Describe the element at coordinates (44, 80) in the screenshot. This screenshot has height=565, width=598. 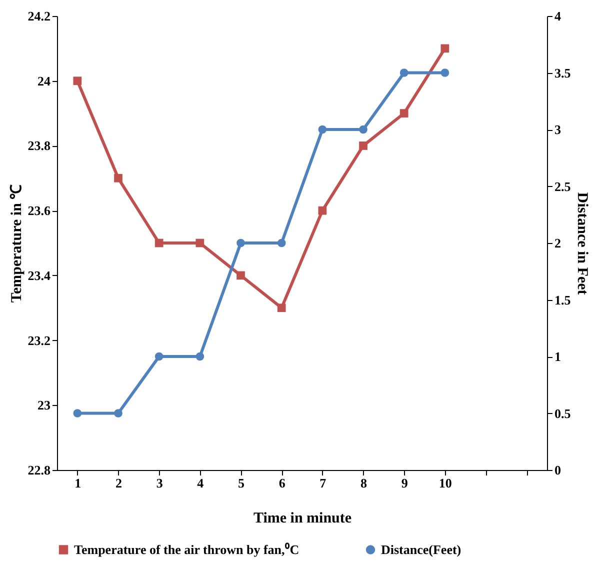
I see `y-tick-label: 24` at that location.